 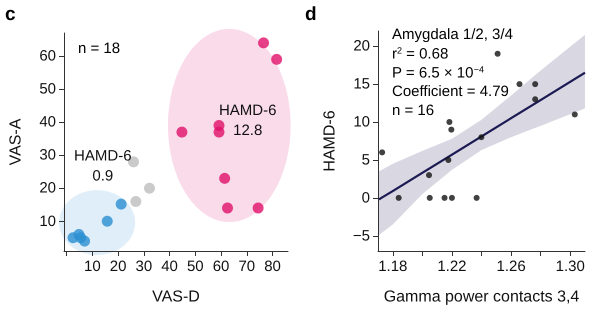 What do you see at coordinates (311, 14) in the screenshot?
I see `chart-title: d` at bounding box center [311, 14].